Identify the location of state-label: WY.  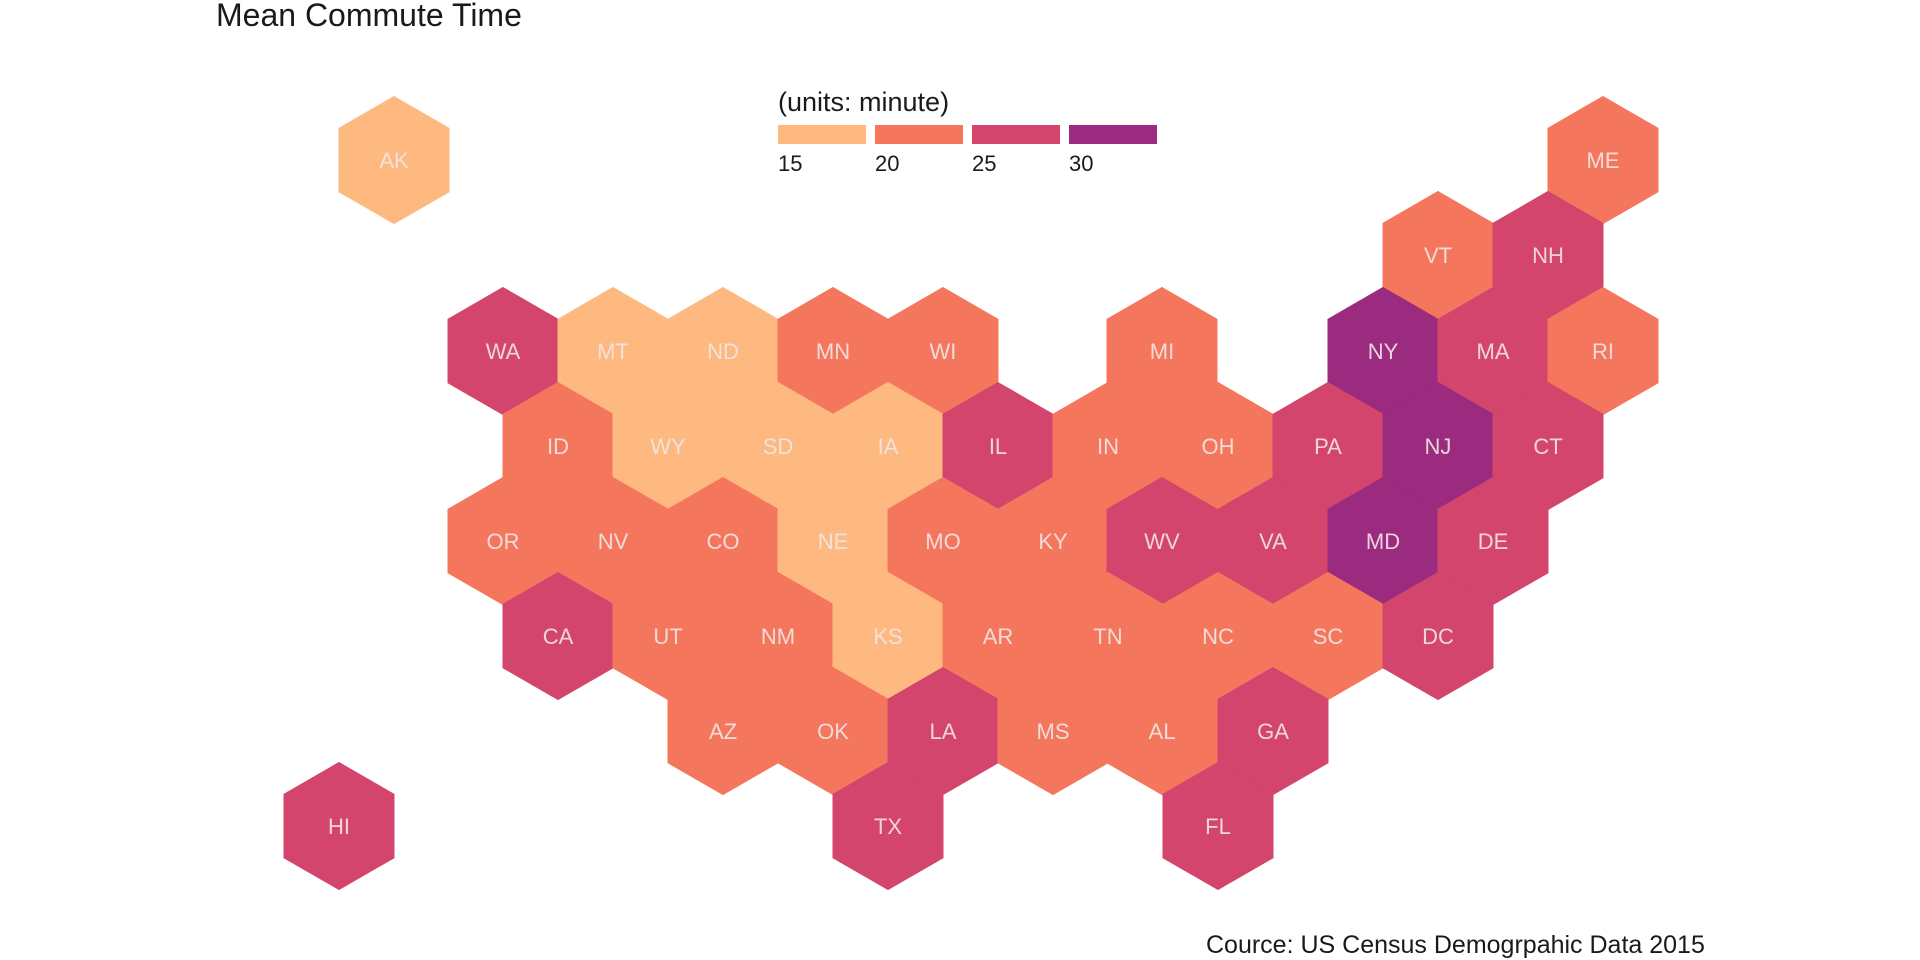
(668, 446).